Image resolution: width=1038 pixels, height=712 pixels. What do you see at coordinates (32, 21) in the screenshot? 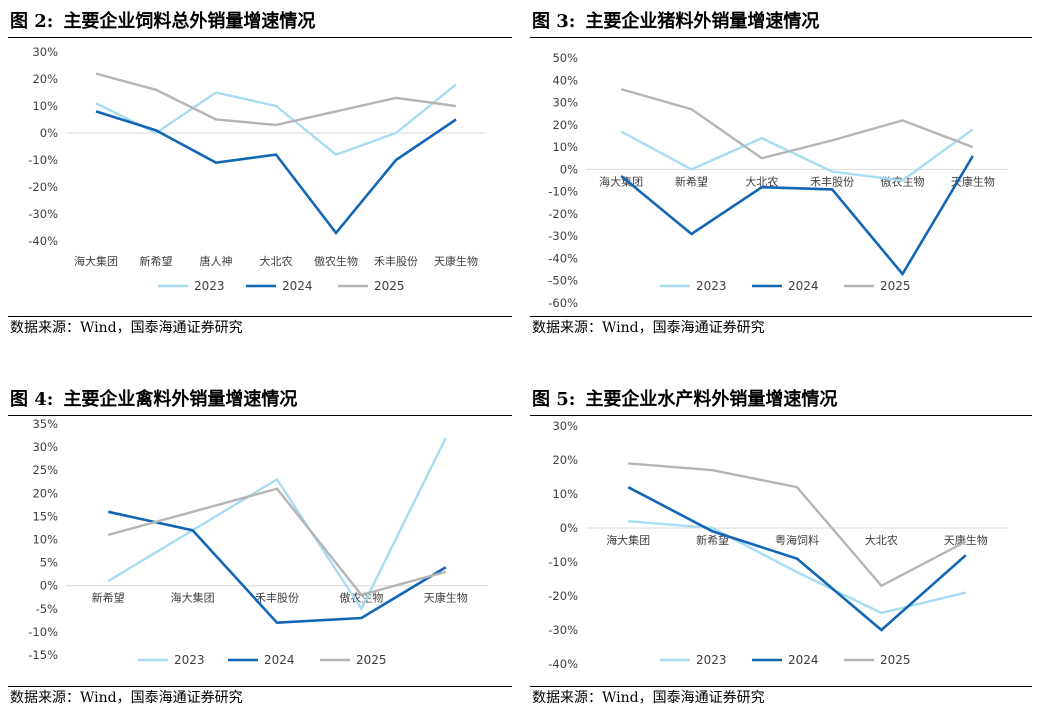
I see `figure-label: 图 2:` at bounding box center [32, 21].